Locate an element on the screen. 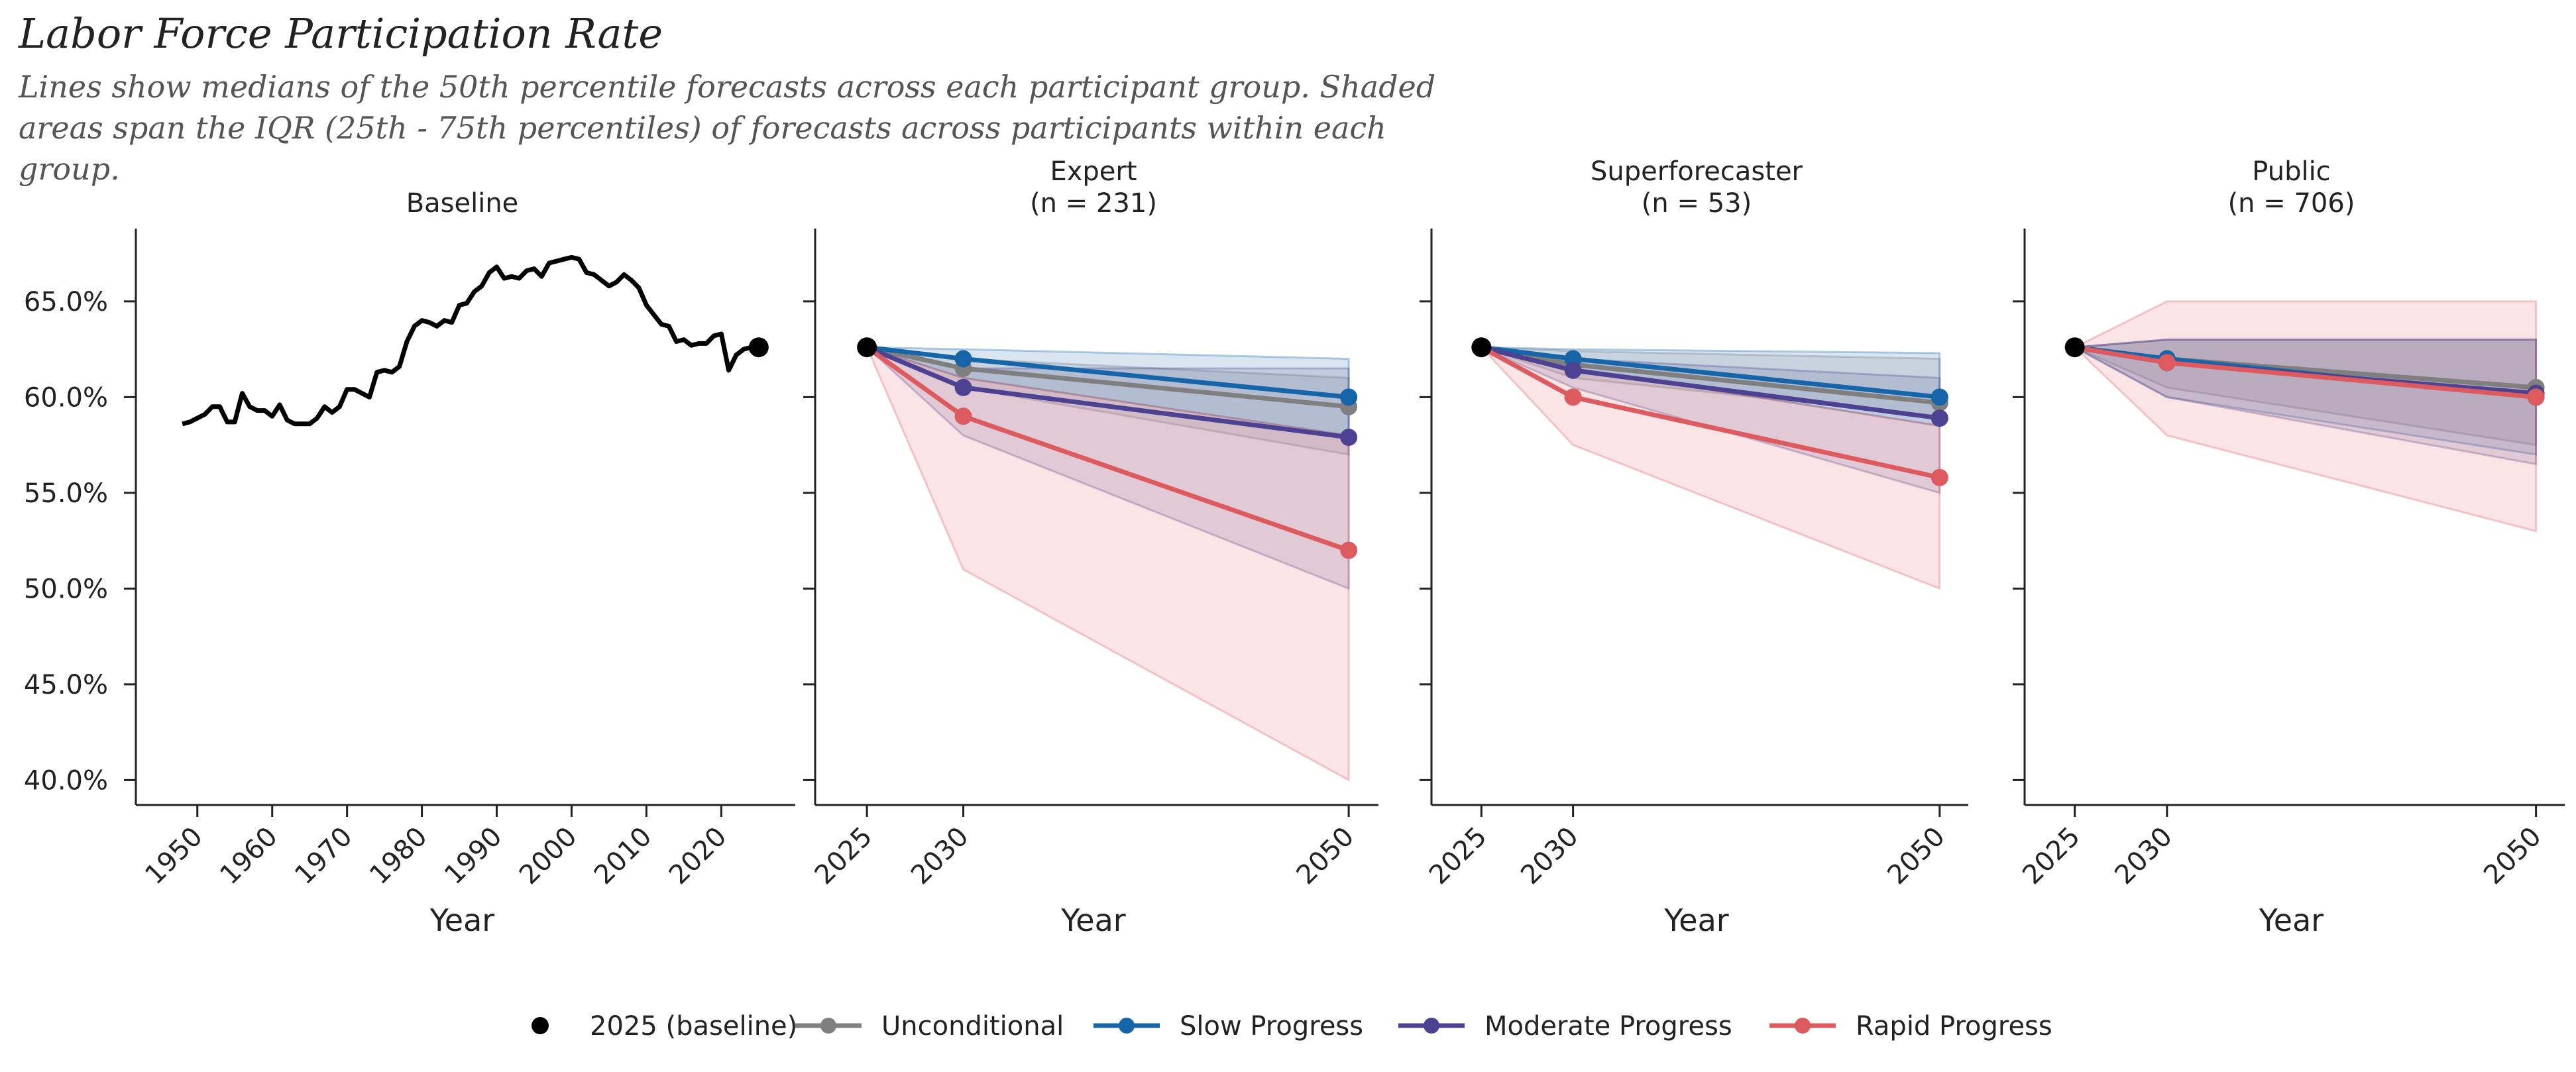 Image resolution: width=2576 pixels, height=1072 pixels. legend-label: Rapid Progress is located at coordinates (1954, 1026).